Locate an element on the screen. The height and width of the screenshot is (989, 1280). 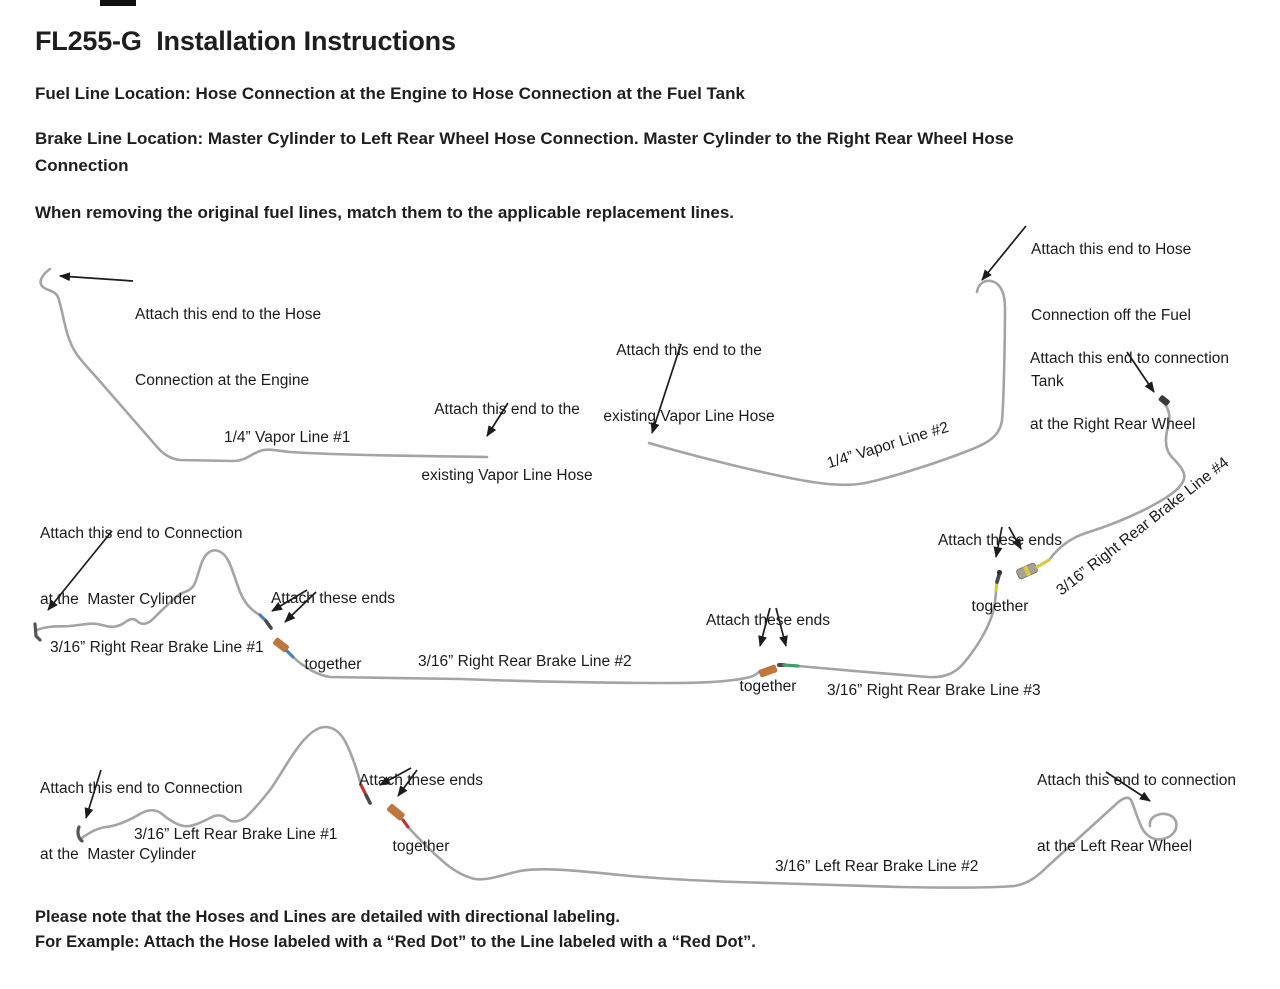
master-cylinder-fitting-left-line is located at coordinates (80, 834).